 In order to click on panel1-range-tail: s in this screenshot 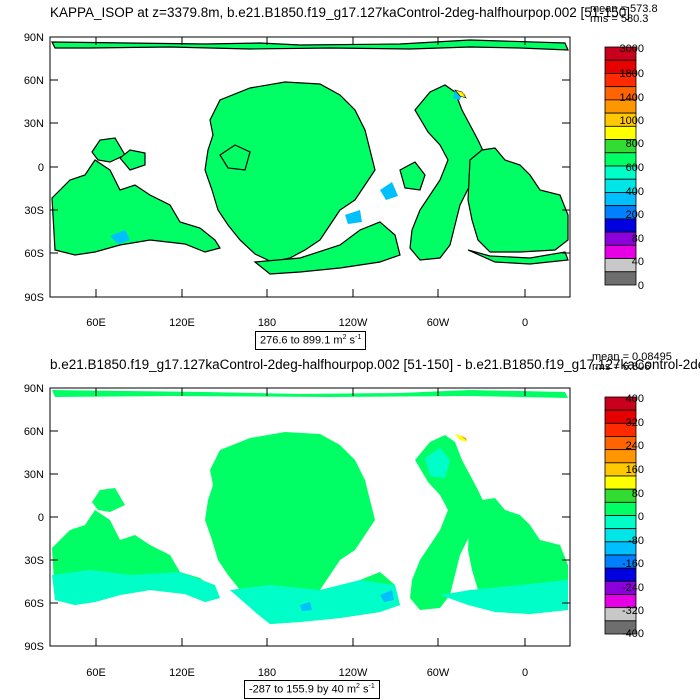, I will do `click(351, 340)`.